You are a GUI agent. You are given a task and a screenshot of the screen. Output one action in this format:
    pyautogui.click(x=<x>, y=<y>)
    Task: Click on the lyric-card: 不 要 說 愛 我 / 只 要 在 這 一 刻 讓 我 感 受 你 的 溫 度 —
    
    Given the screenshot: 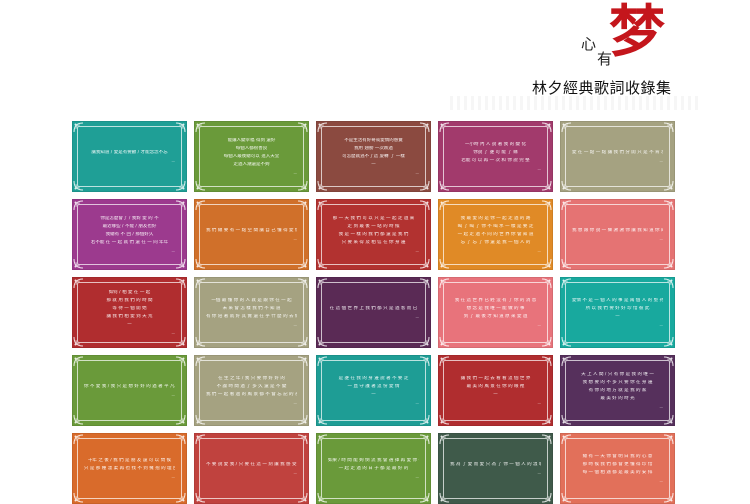 What is the action you would take?
    pyautogui.click(x=251, y=468)
    